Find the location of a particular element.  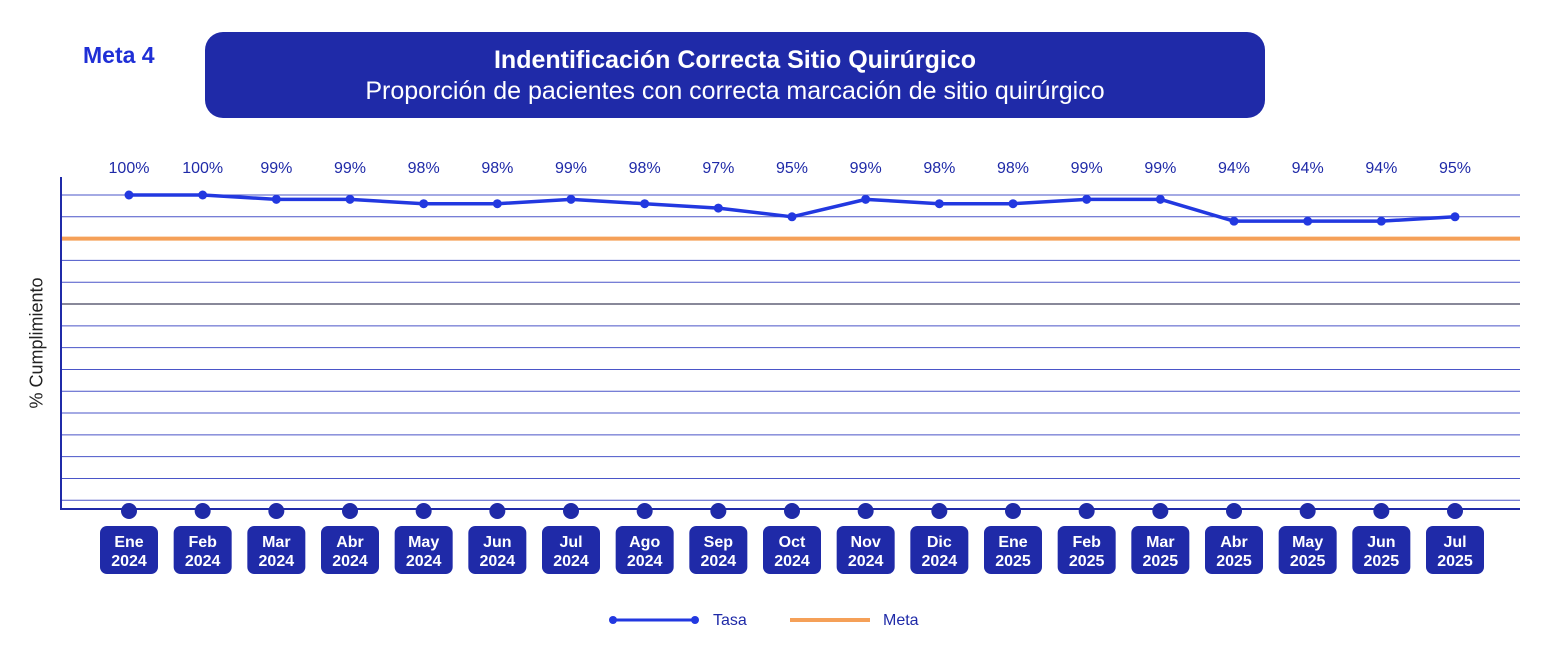

x-tick-6: Jul 2024 is located at coordinates (571, 550).